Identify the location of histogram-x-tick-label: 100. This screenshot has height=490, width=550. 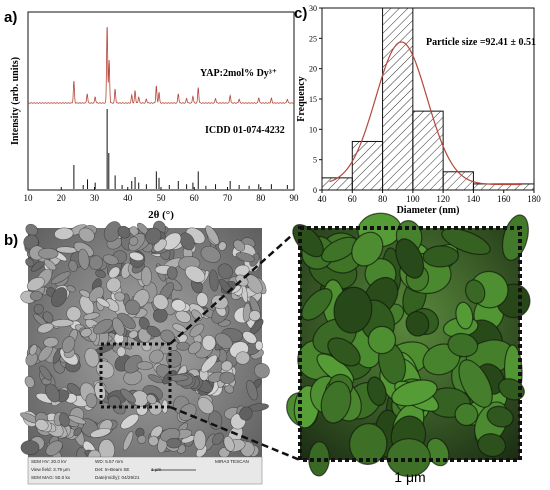
(413, 199).